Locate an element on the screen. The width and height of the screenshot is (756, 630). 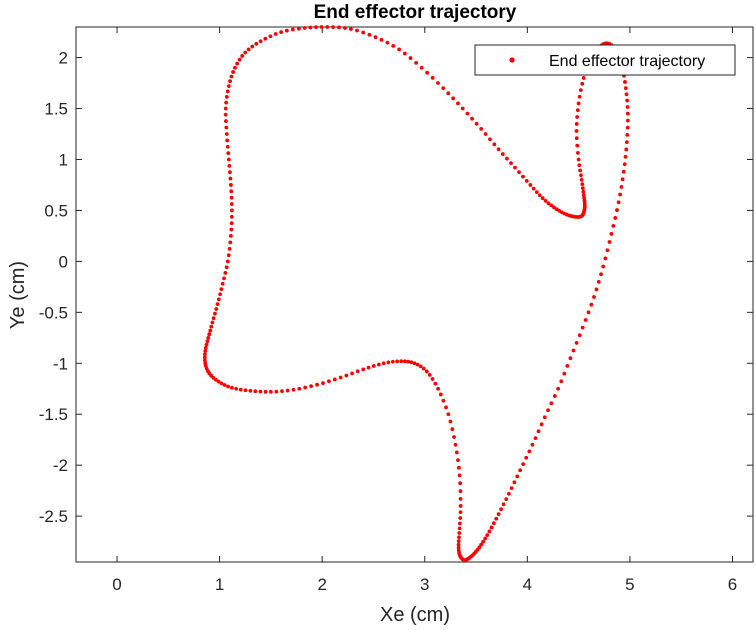
x-tick-label: 2 is located at coordinates (321, 584).